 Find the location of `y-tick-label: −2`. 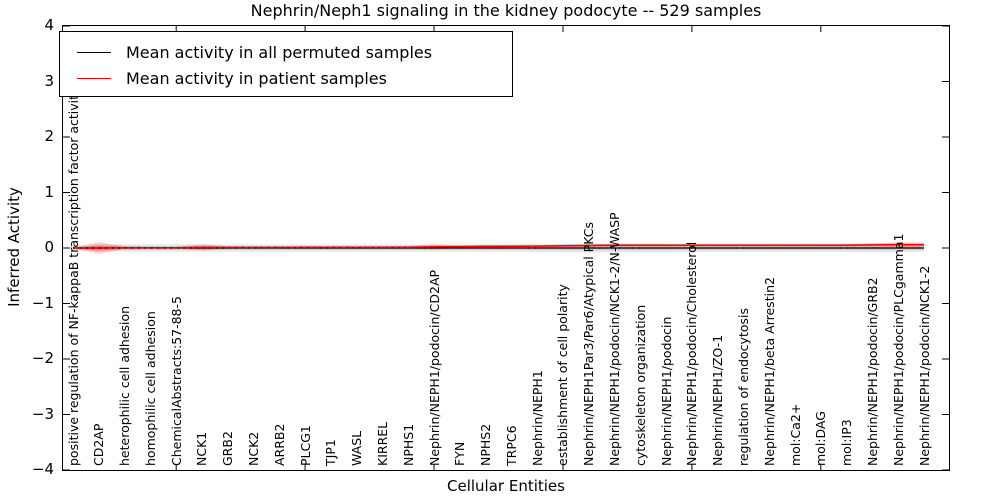

y-tick-label: −2 is located at coordinates (42, 358).